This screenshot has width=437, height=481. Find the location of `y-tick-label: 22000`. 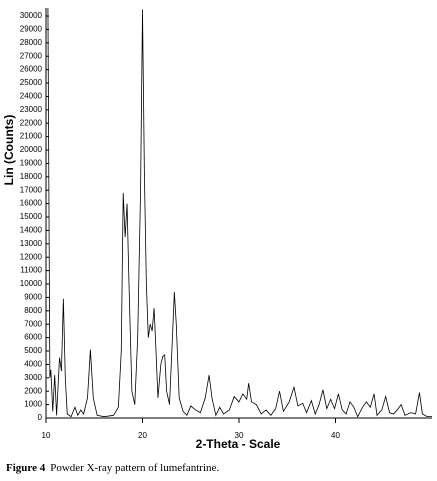

y-tick-label: 22000 is located at coordinates (31, 122).